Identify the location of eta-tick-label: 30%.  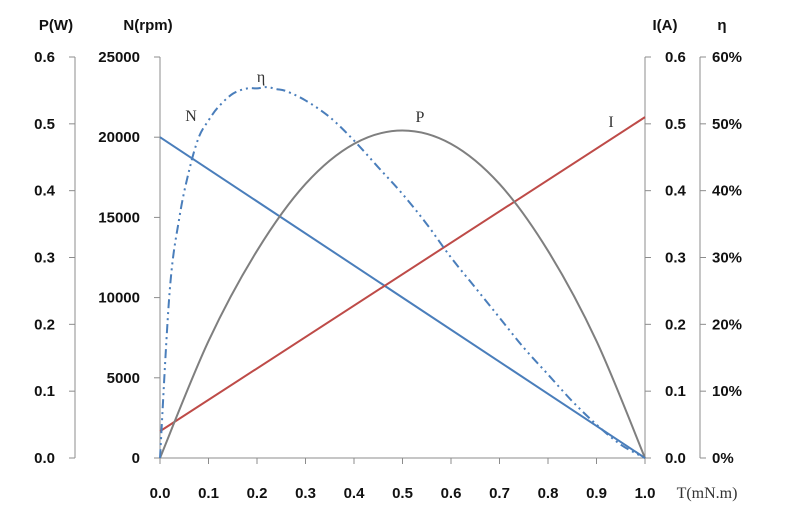
(727, 258).